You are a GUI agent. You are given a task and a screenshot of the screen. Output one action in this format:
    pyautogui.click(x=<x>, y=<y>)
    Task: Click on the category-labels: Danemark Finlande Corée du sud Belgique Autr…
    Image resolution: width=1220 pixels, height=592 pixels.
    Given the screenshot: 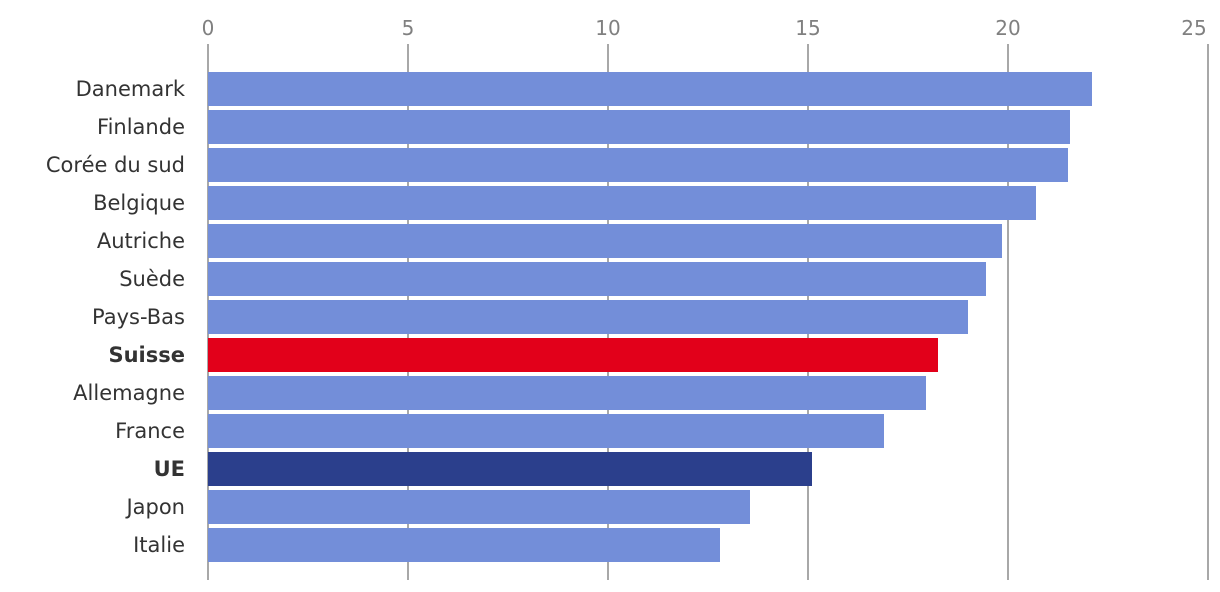 What is the action you would take?
    pyautogui.click(x=116, y=317)
    